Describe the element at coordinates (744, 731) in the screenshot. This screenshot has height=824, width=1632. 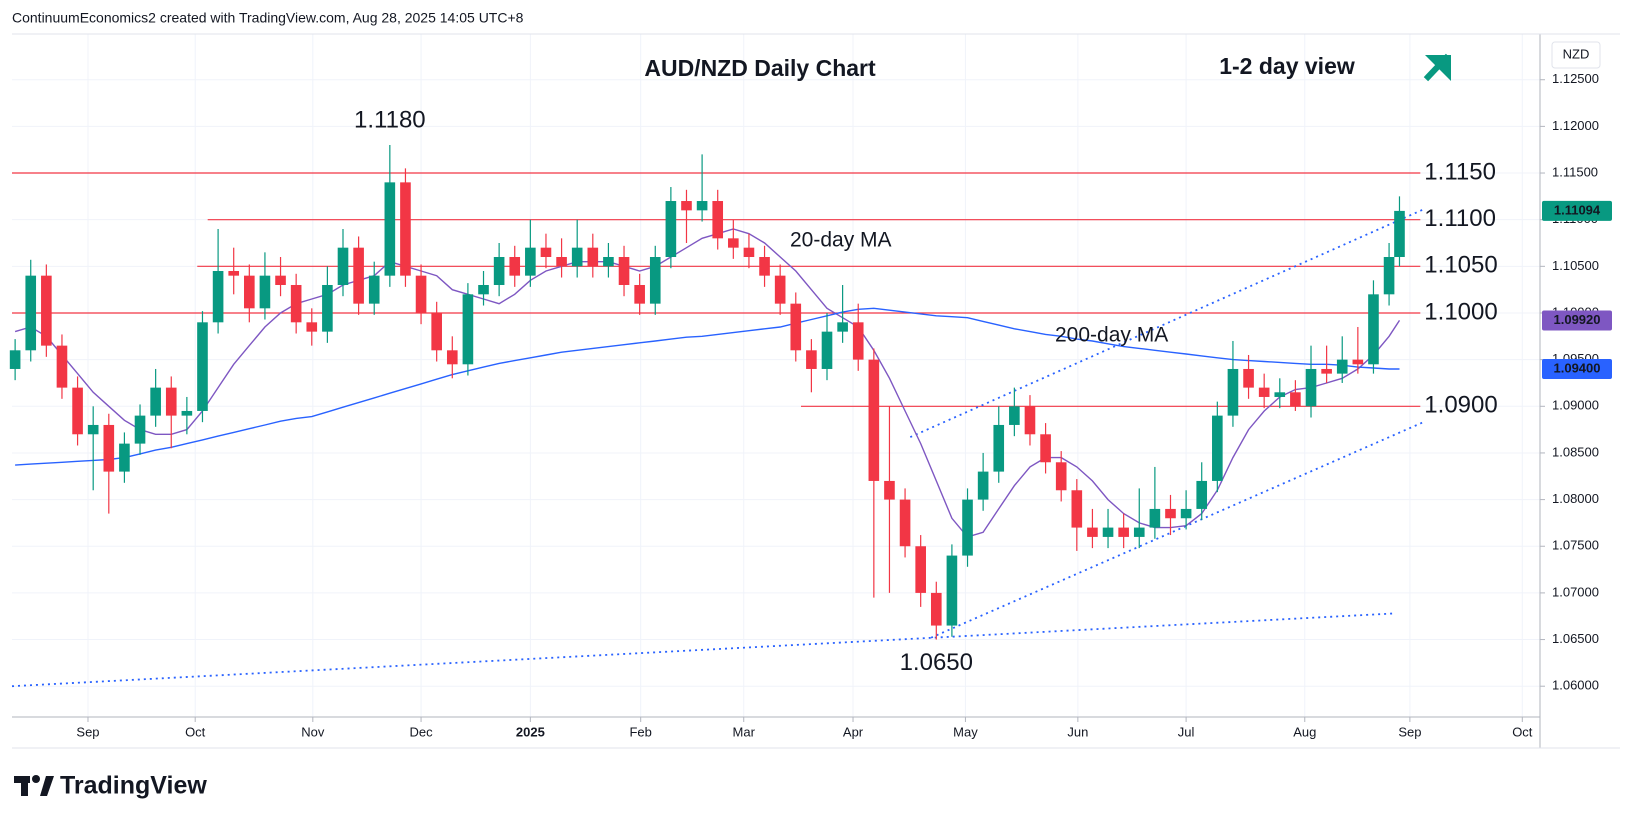
I see `x-tick-label: Mar` at that location.